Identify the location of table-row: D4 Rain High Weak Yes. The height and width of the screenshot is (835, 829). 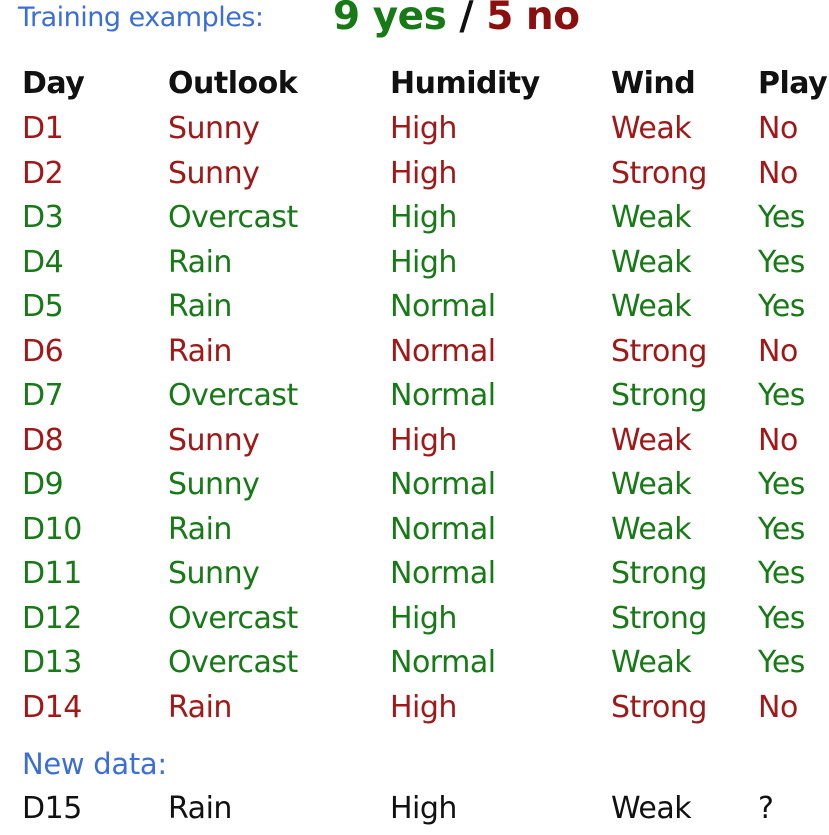
(414, 267).